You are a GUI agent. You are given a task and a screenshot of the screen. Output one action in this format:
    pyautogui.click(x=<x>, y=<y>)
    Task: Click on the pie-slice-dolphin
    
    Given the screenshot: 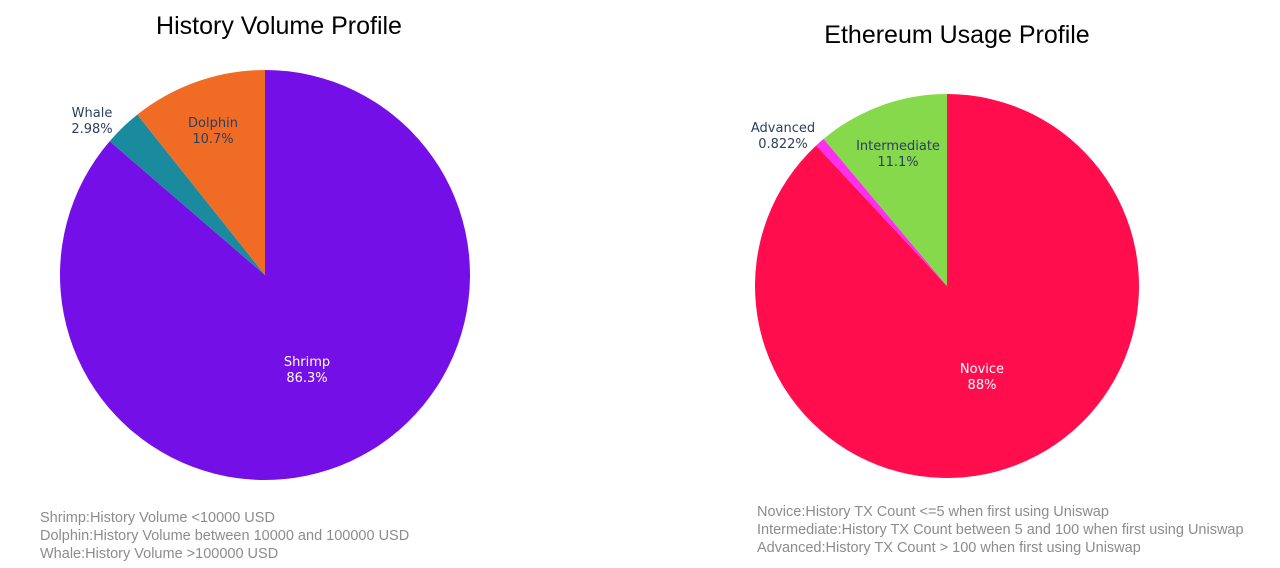 What is the action you would take?
    pyautogui.click(x=201, y=172)
    